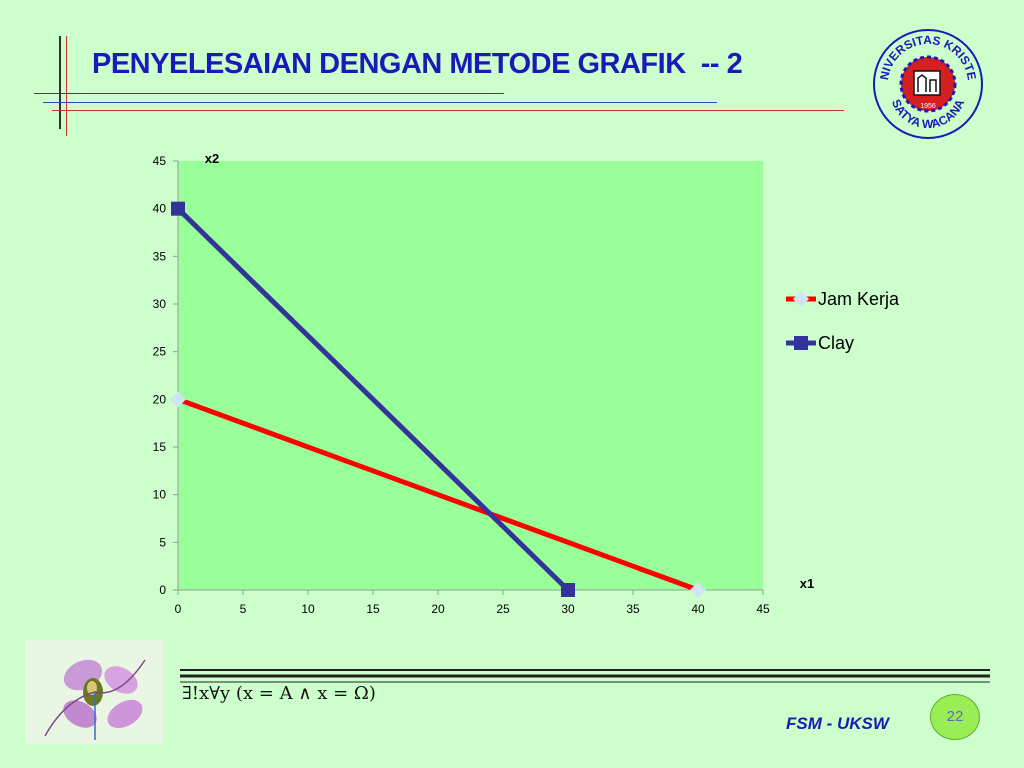 Image resolution: width=1024 pixels, height=768 pixels. Describe the element at coordinates (160, 495) in the screenshot. I see `y-tick-label: 10` at that location.